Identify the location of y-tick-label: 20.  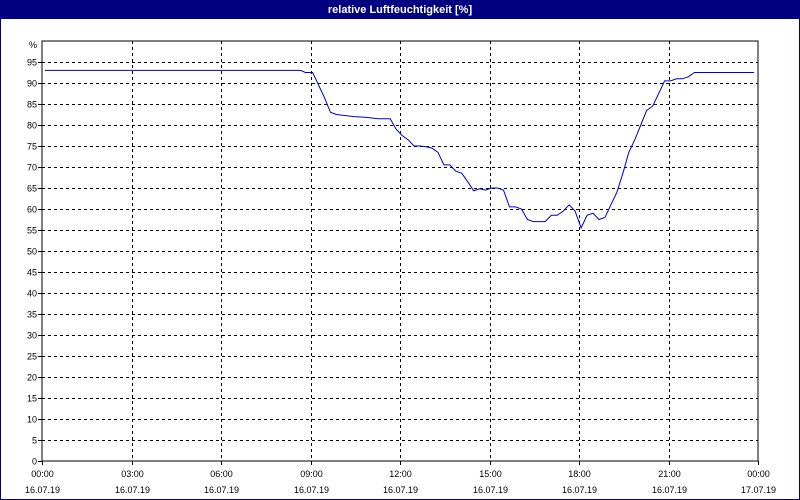
(32, 378).